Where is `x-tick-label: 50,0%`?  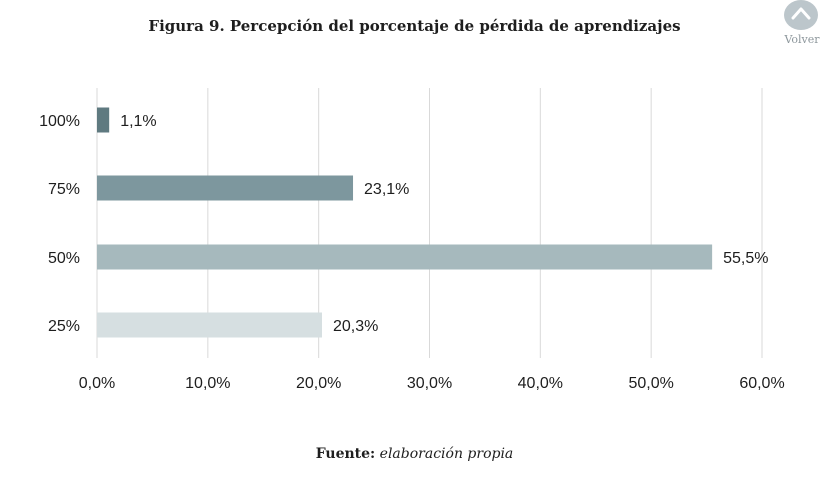
x-tick-label: 50,0% is located at coordinates (650, 383).